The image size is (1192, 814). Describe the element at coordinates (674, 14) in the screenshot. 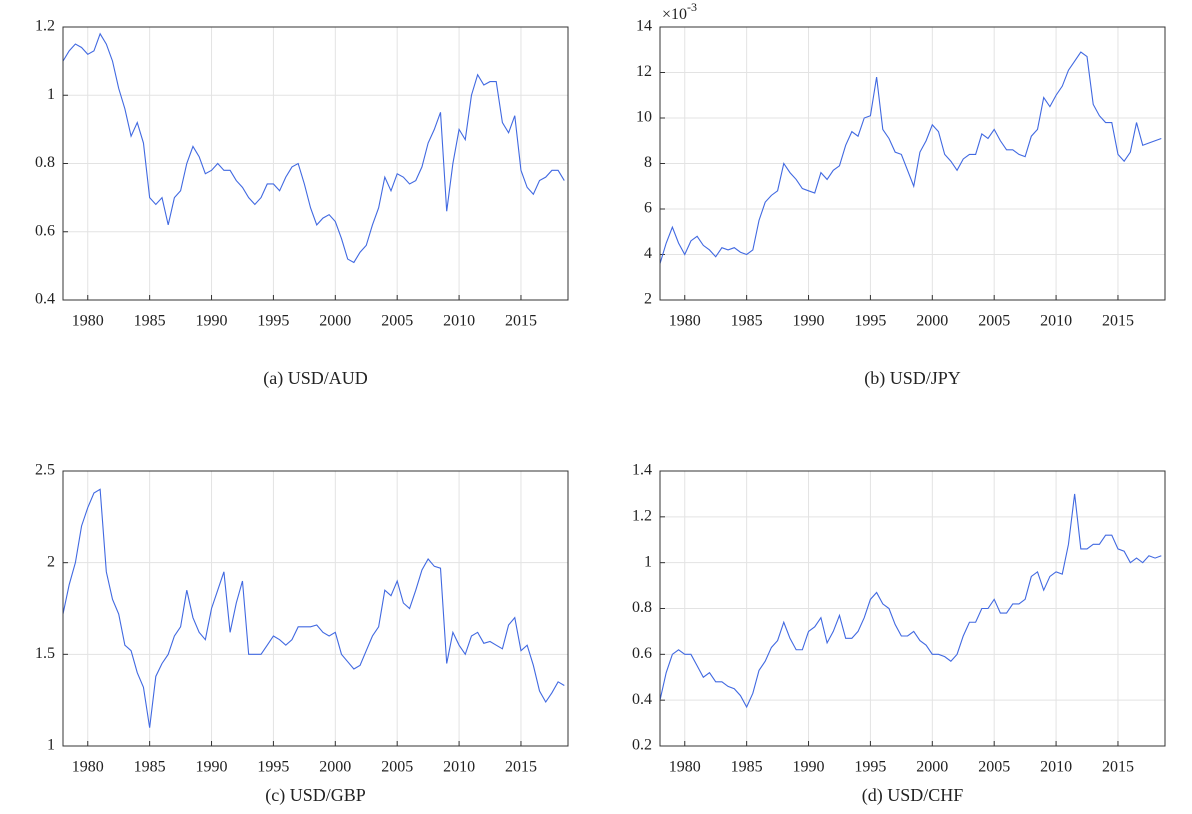

I see `y-multiplier-base: ×10` at that location.